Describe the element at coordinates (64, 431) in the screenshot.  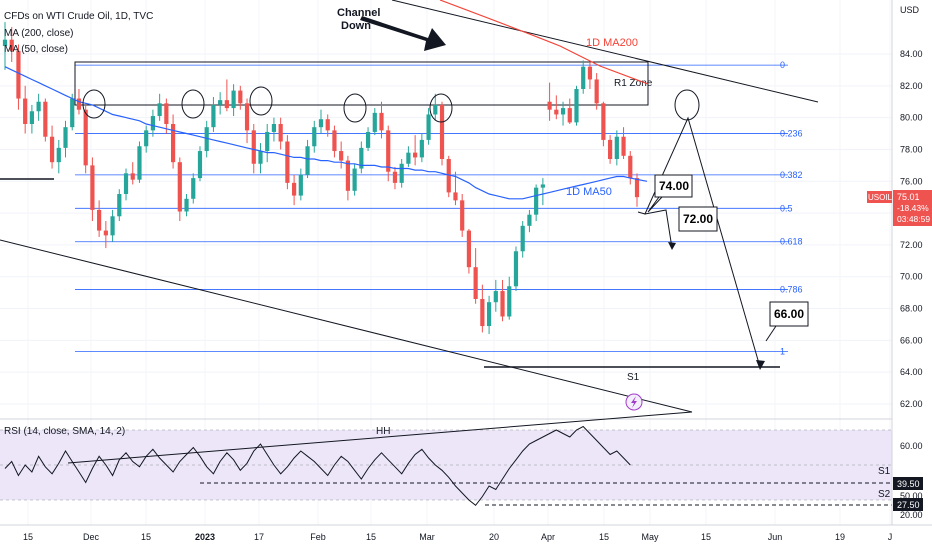
I see `rsi-legend: RSI (14, close, SMA, 14, 2)` at that location.